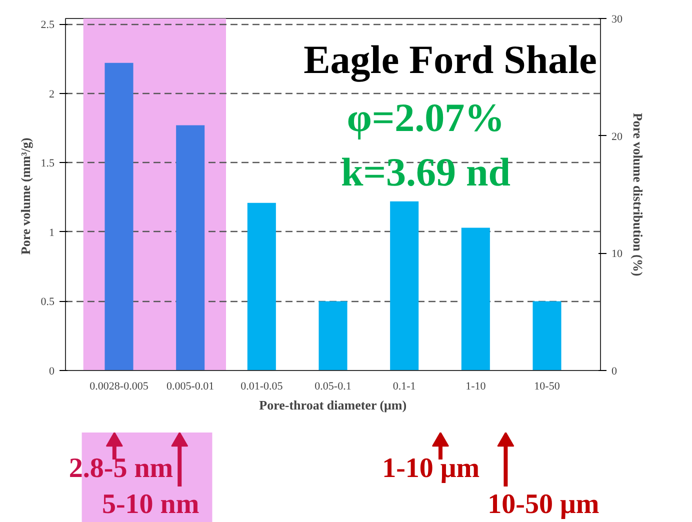 The height and width of the screenshot is (522, 692). Describe the element at coordinates (51, 232) in the screenshot. I see `y-tick-label: 1` at that location.